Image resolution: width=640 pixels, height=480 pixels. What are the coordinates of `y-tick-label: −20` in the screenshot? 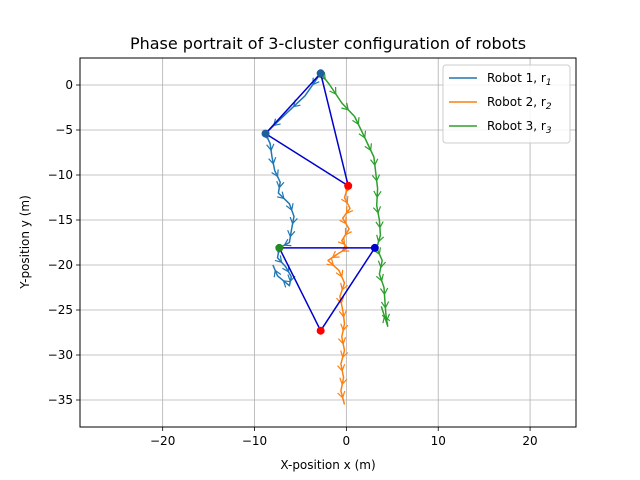 It's located at (60, 265).